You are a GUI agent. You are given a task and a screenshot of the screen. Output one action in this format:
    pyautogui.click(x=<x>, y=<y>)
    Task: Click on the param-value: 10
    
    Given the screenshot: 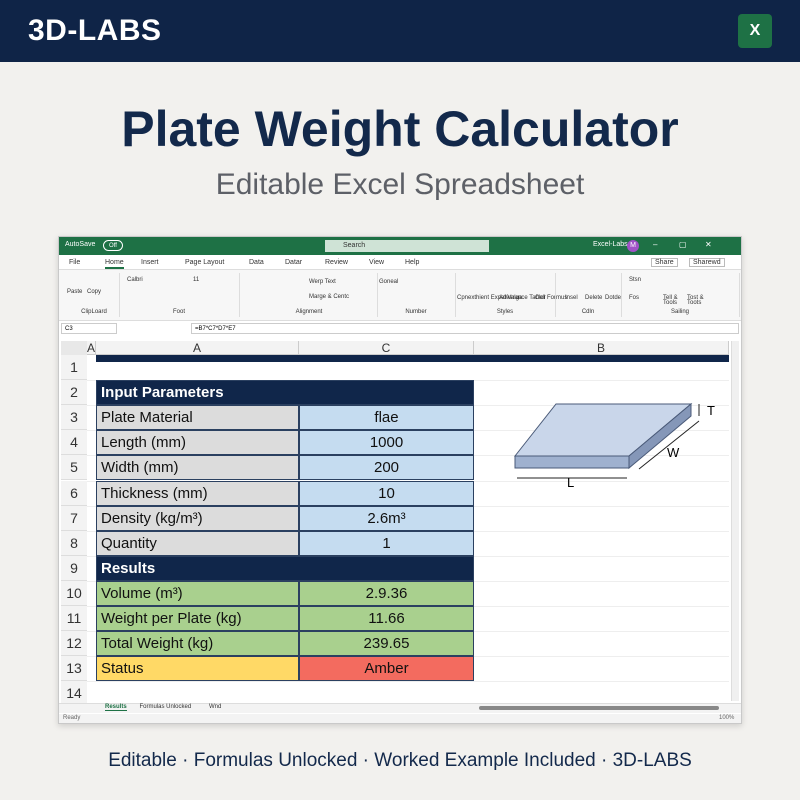 What is the action you would take?
    pyautogui.click(x=386, y=493)
    